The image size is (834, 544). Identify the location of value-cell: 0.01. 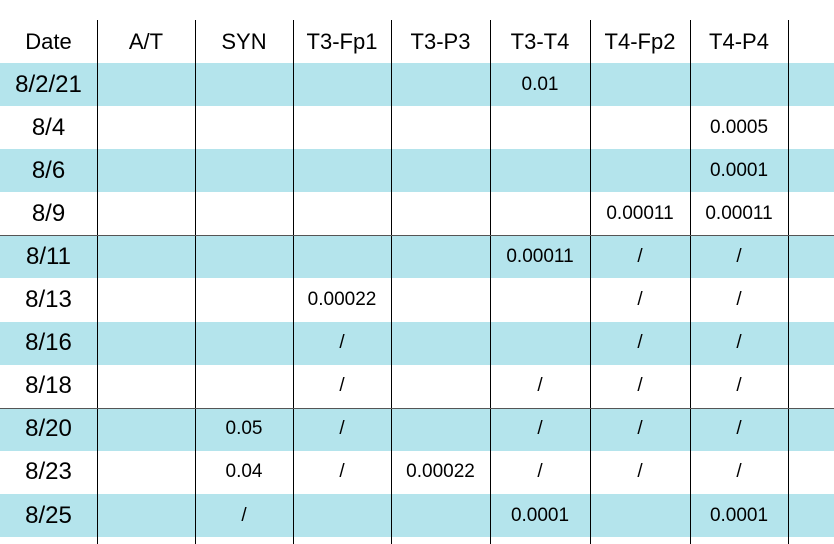
(540, 84).